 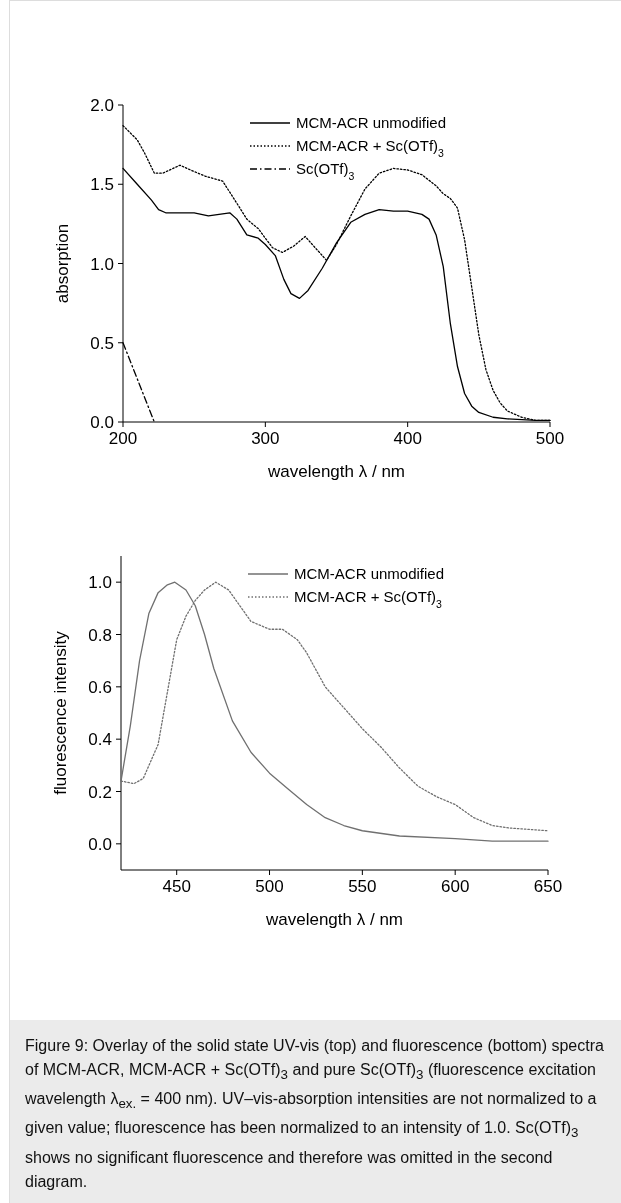 I want to click on y-tick-label: 0.8, so click(x=100, y=635).